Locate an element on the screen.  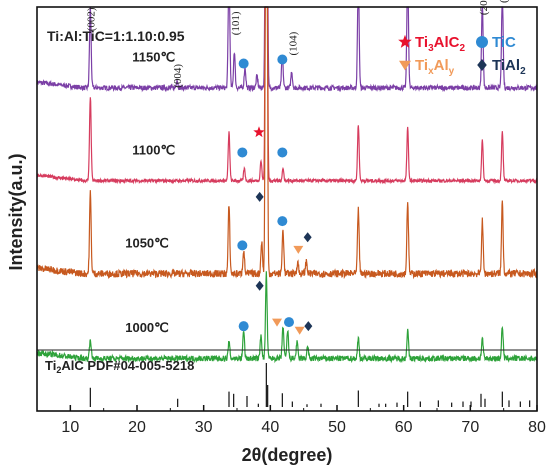
phase-markers is located at coordinates (275, 194).